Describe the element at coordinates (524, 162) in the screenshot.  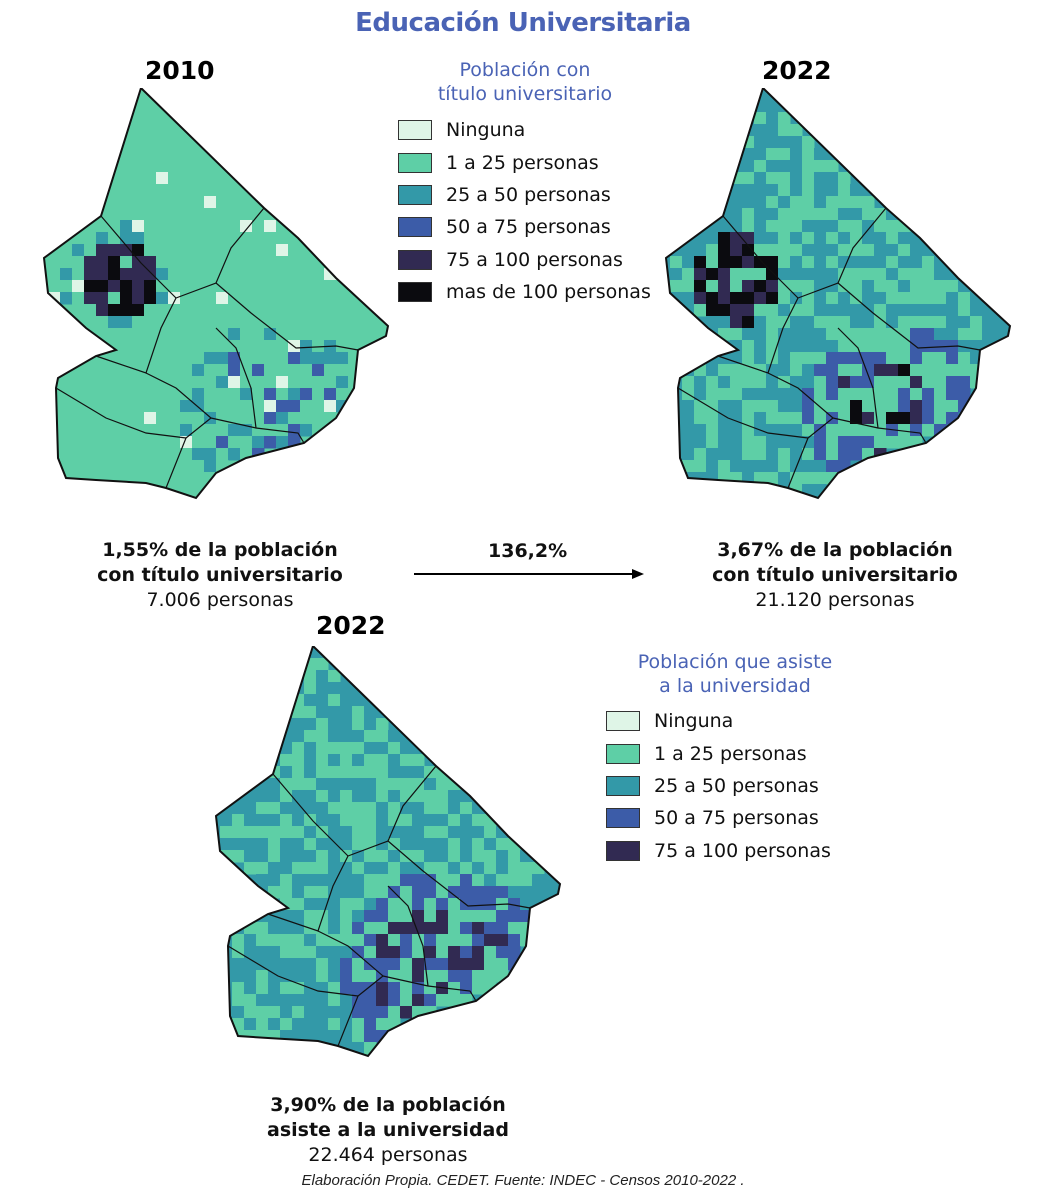
I see `legend-item: 1 a 25 personas` at that location.